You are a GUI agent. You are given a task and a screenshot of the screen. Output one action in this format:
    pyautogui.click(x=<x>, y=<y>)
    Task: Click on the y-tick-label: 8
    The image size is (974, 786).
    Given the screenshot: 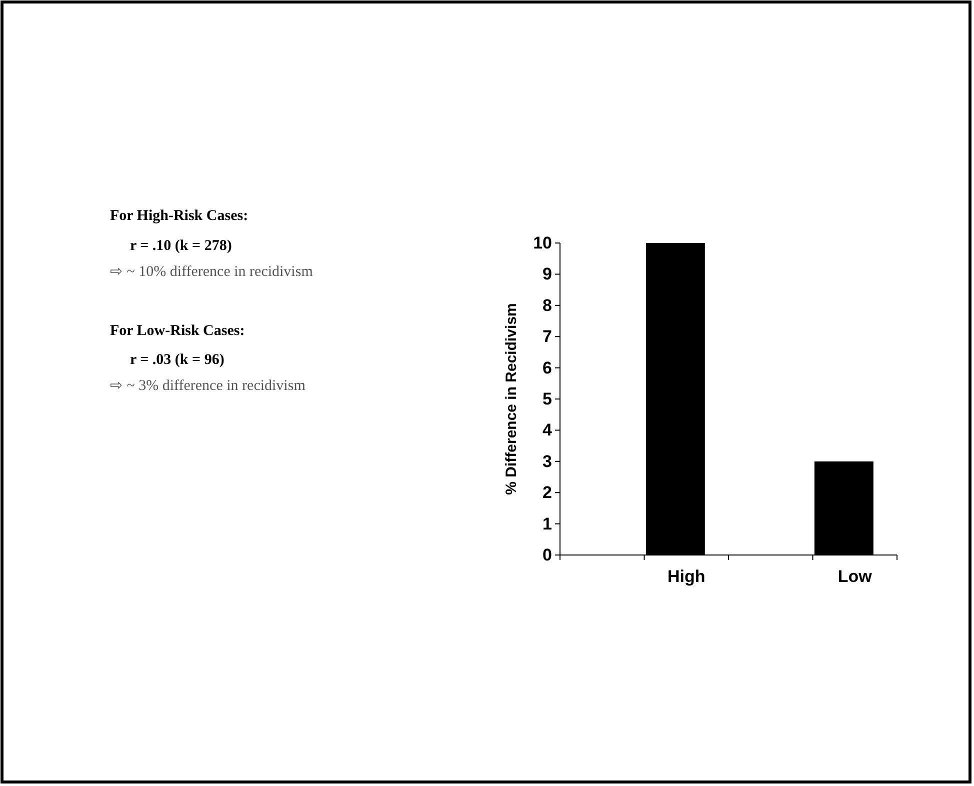 What is the action you would take?
    pyautogui.click(x=547, y=305)
    